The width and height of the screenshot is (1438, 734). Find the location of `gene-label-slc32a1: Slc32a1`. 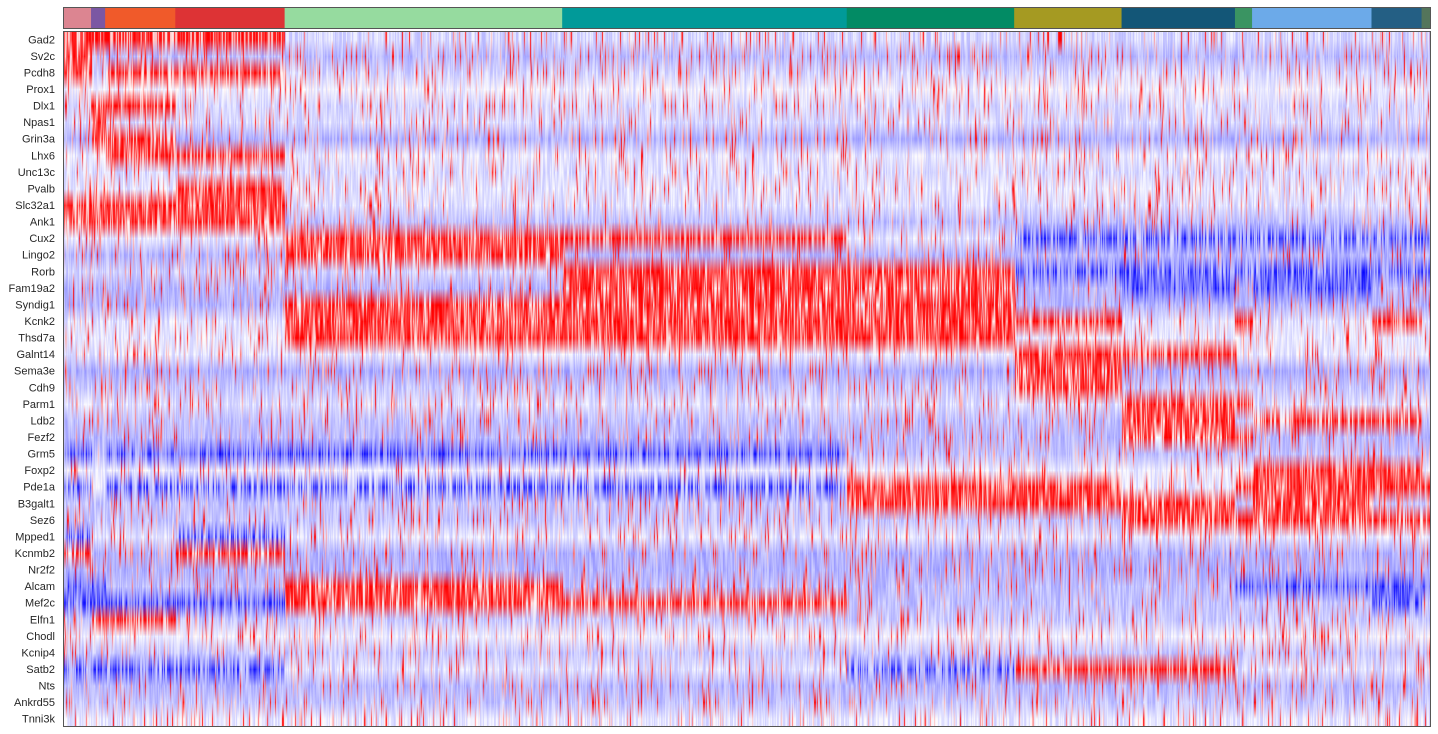

gene-label-slc32a1: Slc32a1 is located at coordinates (35, 206).